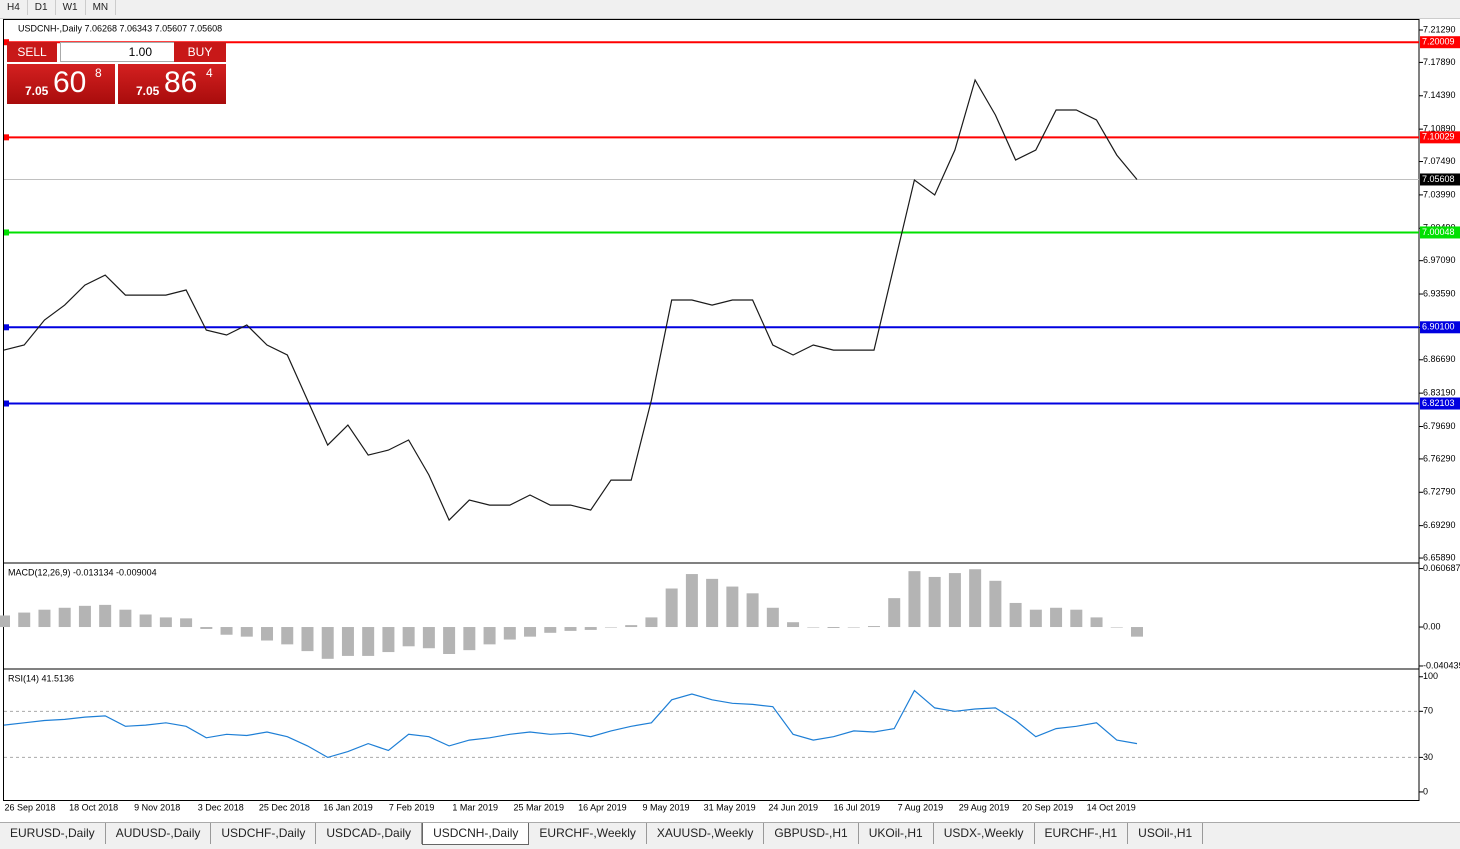 The height and width of the screenshot is (849, 1460). Describe the element at coordinates (1082, 833) in the screenshot. I see `chart-tab: EURCHF-,H1` at that location.